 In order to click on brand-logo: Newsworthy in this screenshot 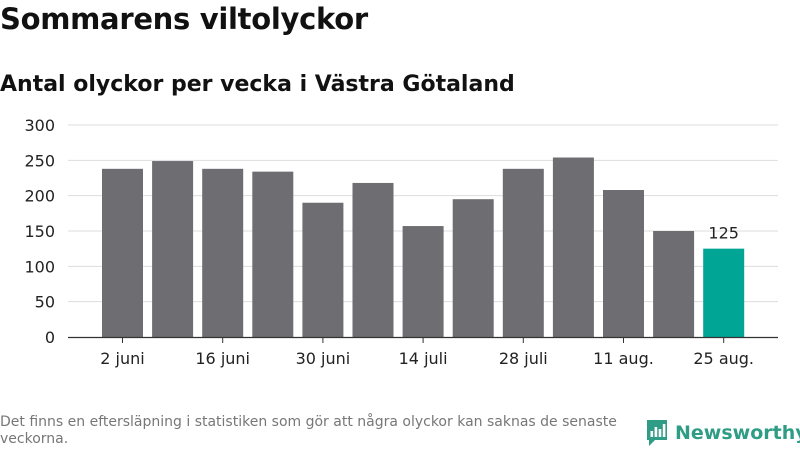, I will do `click(722, 433)`.